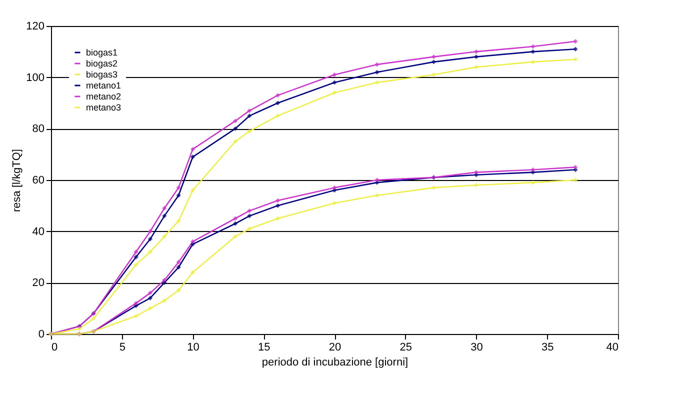  I want to click on x-tick-label: 5, so click(122, 348).